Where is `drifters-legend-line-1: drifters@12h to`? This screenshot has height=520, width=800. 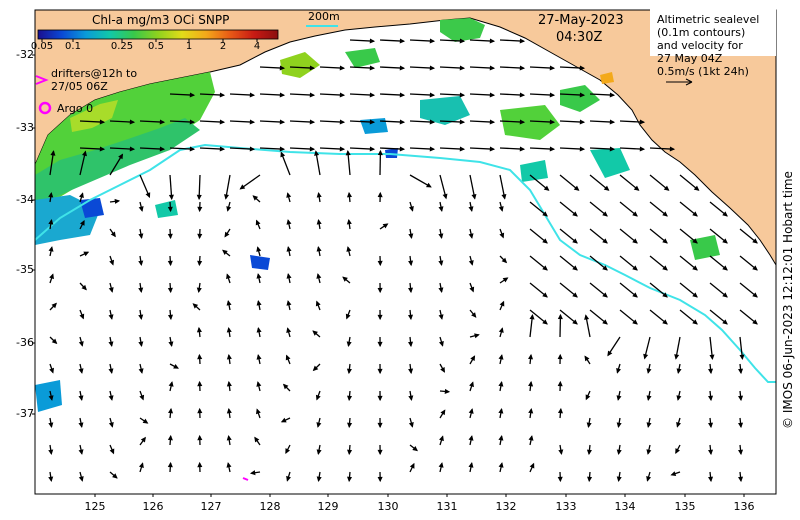 drifters-legend-line-1: drifters@12h to is located at coordinates (94, 73).